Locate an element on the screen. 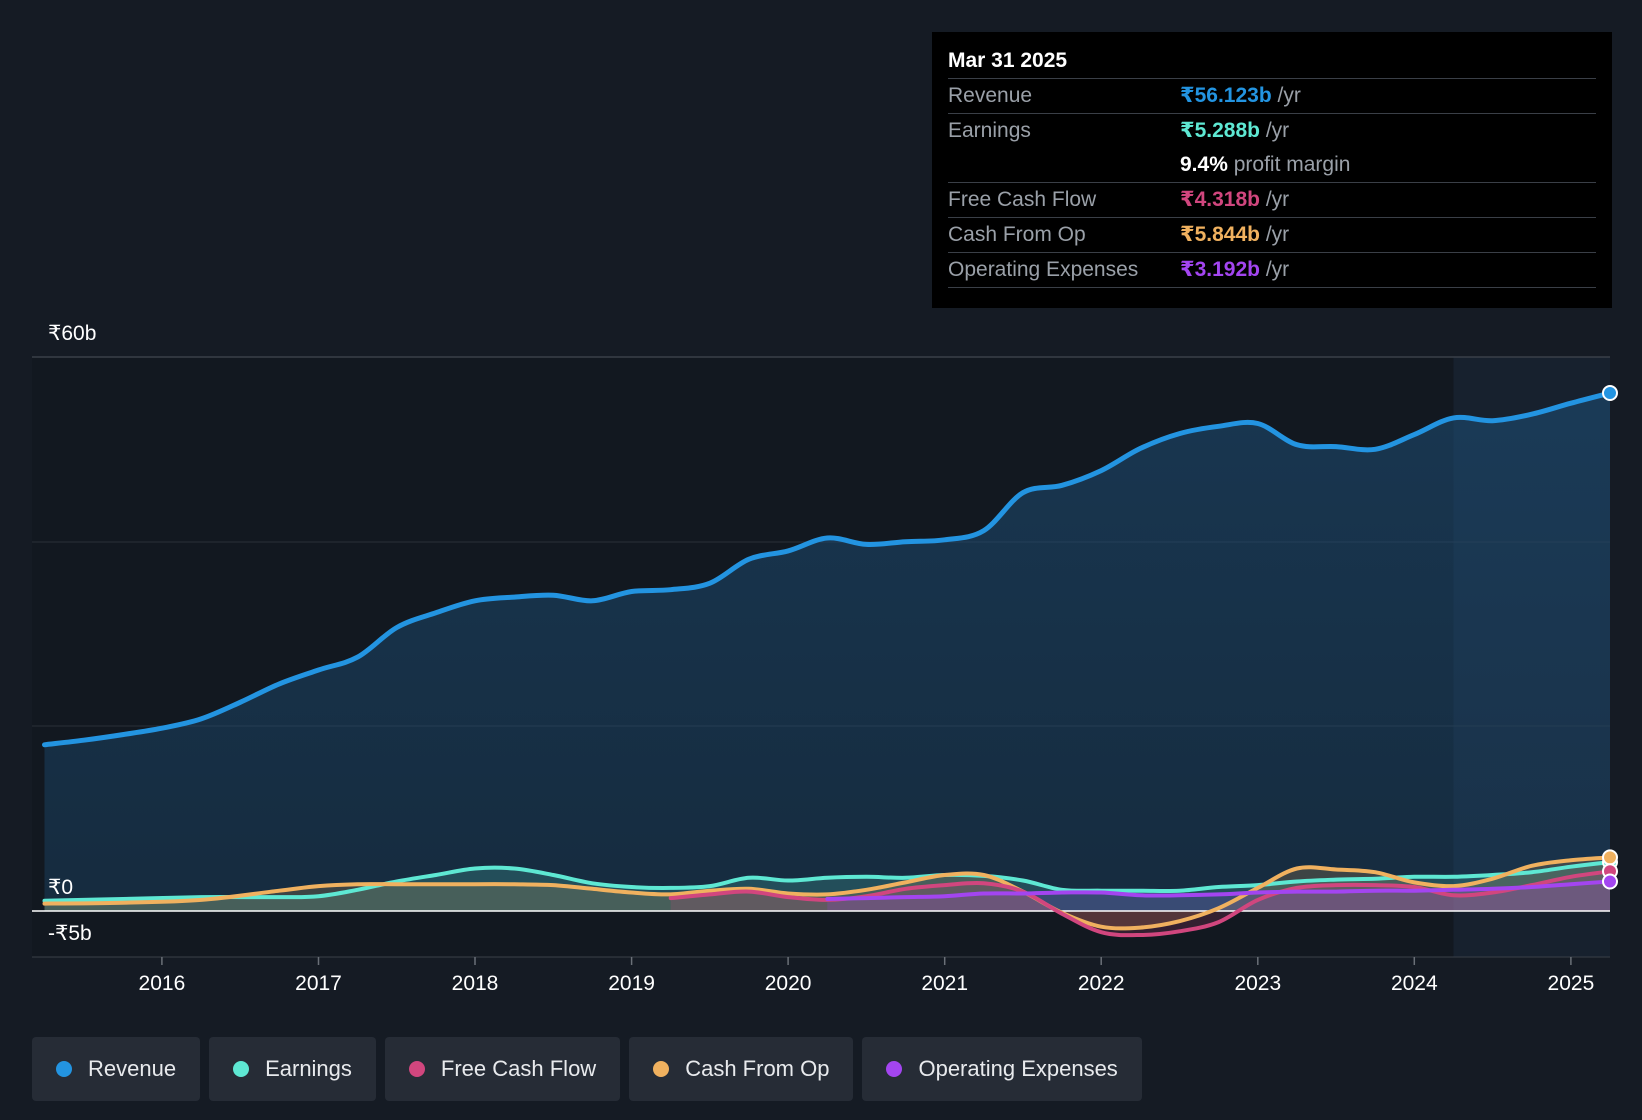 This screenshot has height=1120, width=1642. x-tick-label: 2022 is located at coordinates (1101, 983).